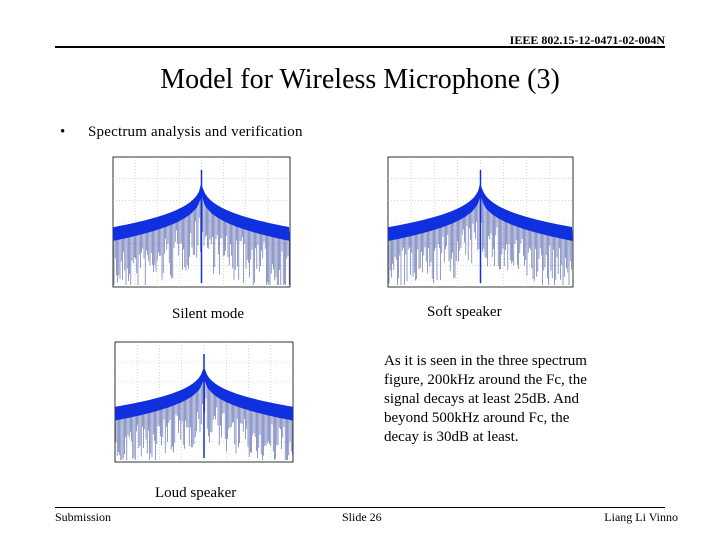 Image resolution: width=720 pixels, height=540 pixels. Describe the element at coordinates (83, 517) in the screenshot. I see `footer-left: Submission` at that location.